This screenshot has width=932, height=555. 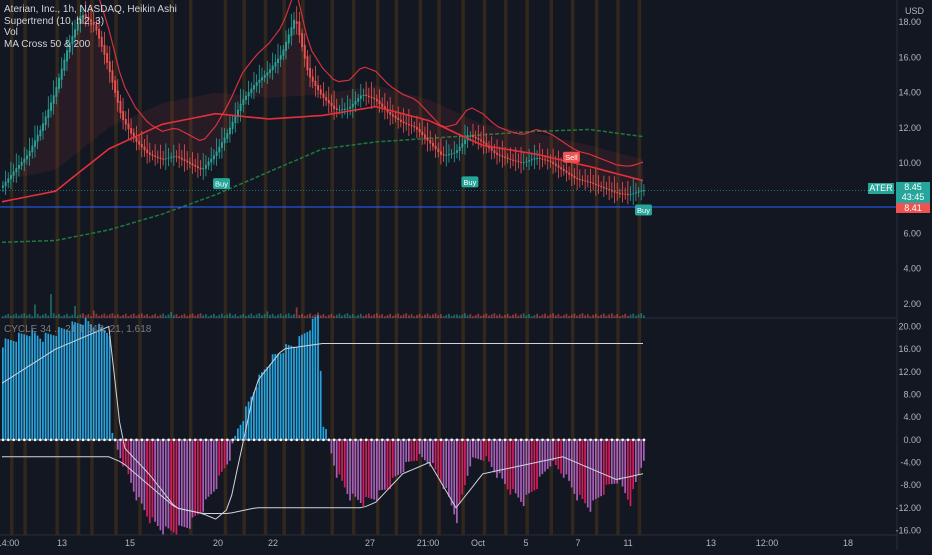 What do you see at coordinates (47, 44) in the screenshot?
I see `ma-cross-legend: MA Cross 50 & 200` at bounding box center [47, 44].